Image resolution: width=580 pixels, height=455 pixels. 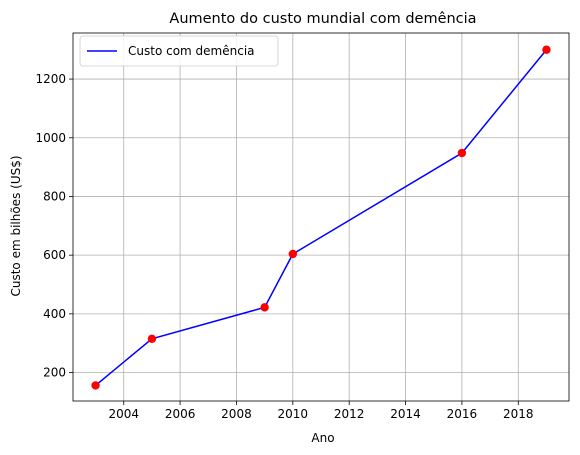 What do you see at coordinates (54, 196) in the screenshot?
I see `y-tick-label: 800` at bounding box center [54, 196].